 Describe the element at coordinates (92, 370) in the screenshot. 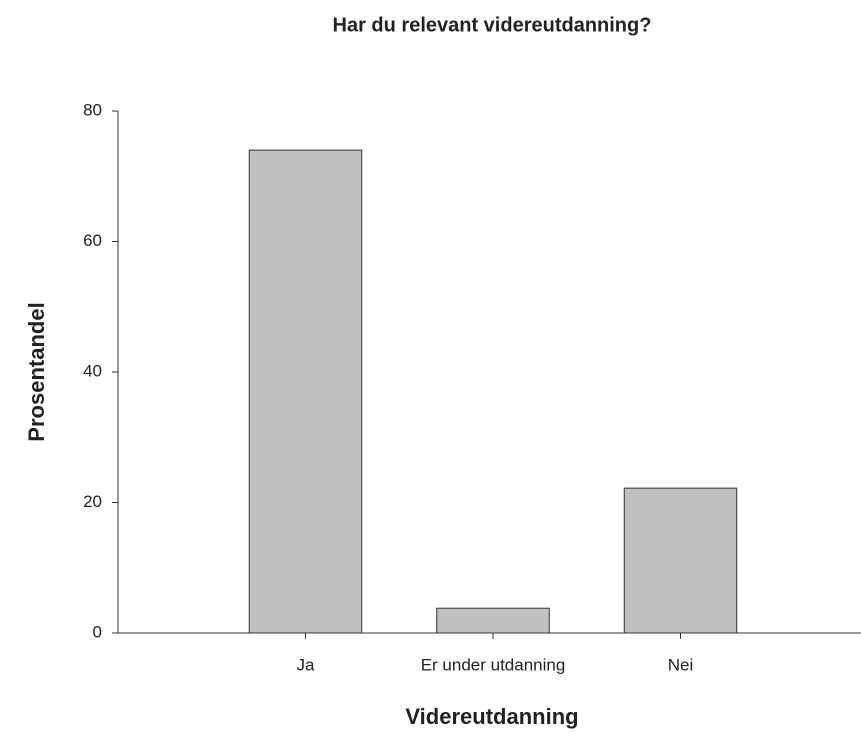

I see `y-tick-label: 40` at that location.